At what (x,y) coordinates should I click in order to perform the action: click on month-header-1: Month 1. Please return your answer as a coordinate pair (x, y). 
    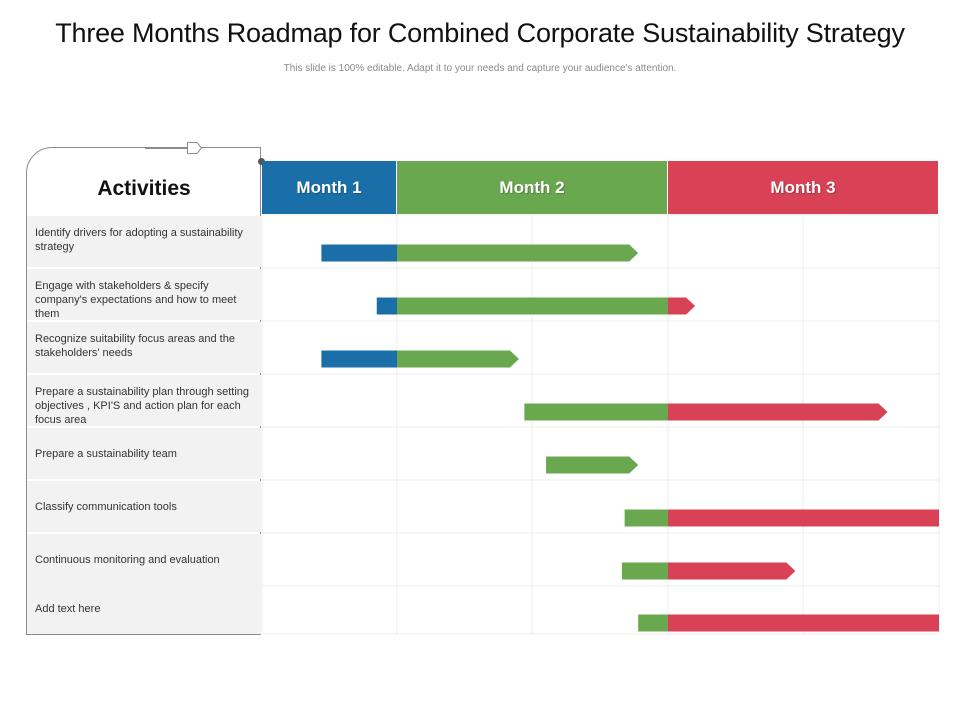
    Looking at the image, I should click on (329, 187).